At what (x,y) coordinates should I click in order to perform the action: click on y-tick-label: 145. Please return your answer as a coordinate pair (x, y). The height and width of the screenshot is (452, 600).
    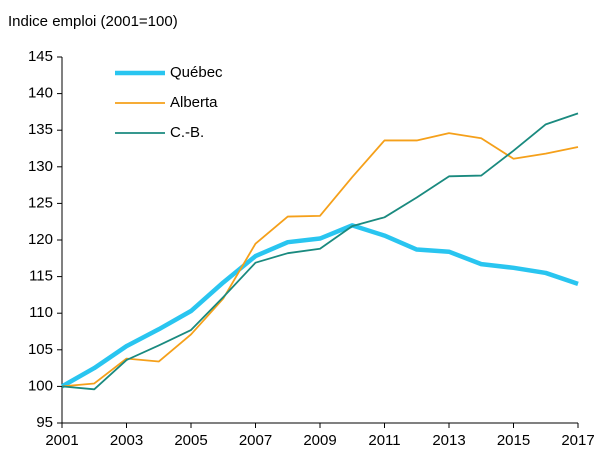
    Looking at the image, I should click on (40, 56).